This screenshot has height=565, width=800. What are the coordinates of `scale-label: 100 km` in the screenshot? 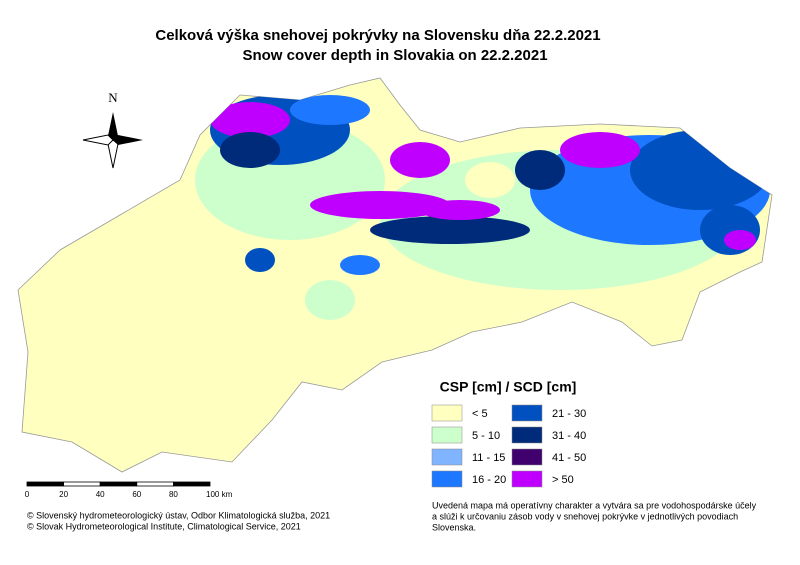 It's located at (219, 494).